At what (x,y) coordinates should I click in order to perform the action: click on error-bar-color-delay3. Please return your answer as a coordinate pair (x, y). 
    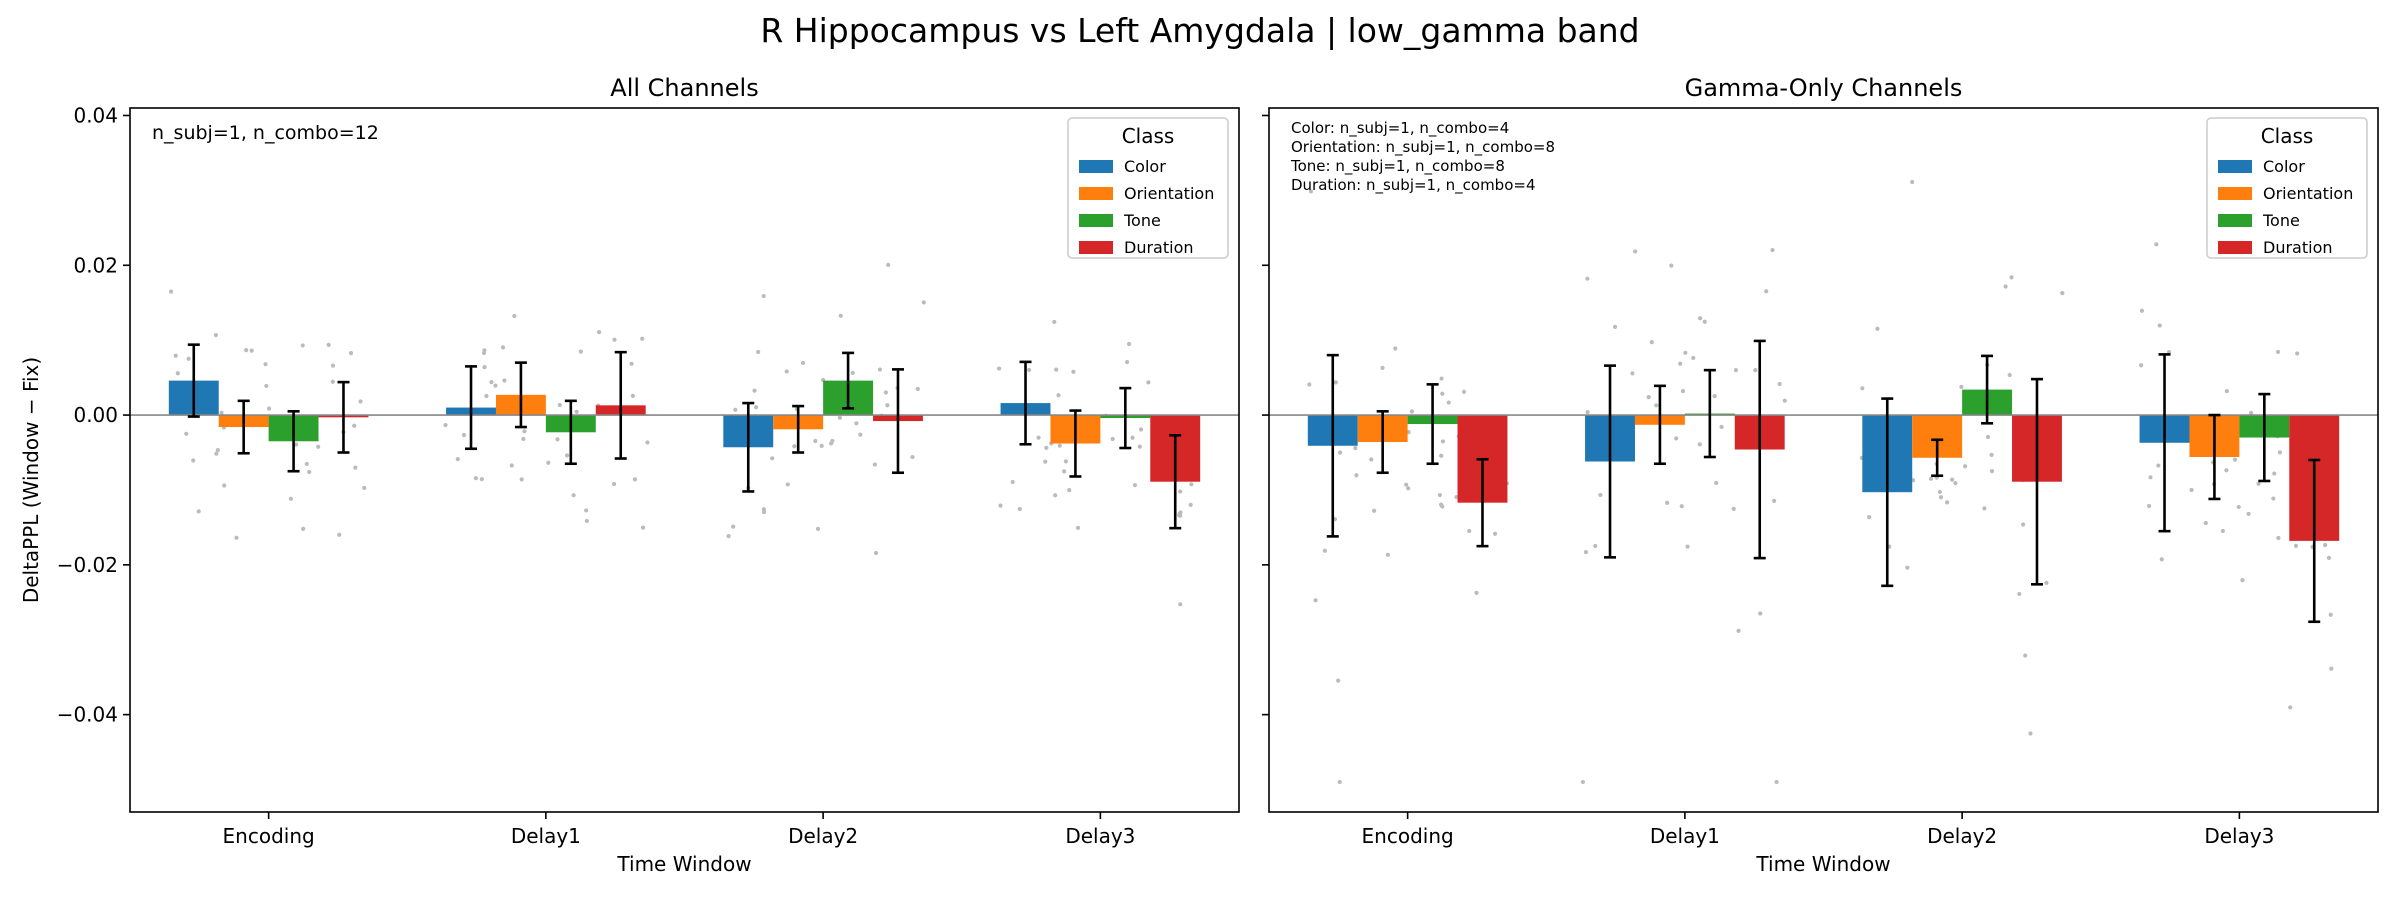
    Looking at the image, I should click on (1025, 403).